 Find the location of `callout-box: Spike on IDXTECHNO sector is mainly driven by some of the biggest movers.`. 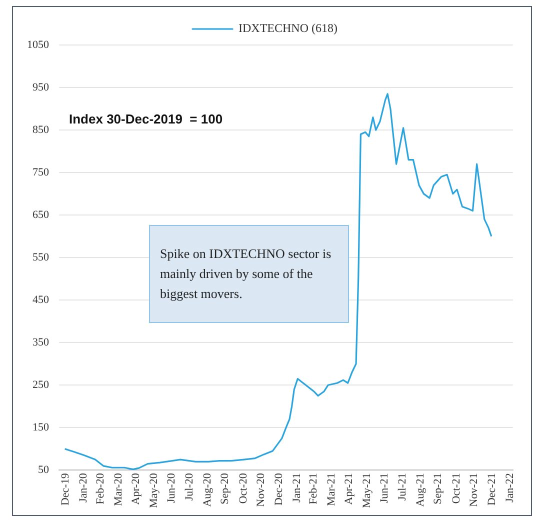

callout-box: Spike on IDXTECHNO sector is mainly driven by some of the biggest movers. is located at coordinates (249, 274).